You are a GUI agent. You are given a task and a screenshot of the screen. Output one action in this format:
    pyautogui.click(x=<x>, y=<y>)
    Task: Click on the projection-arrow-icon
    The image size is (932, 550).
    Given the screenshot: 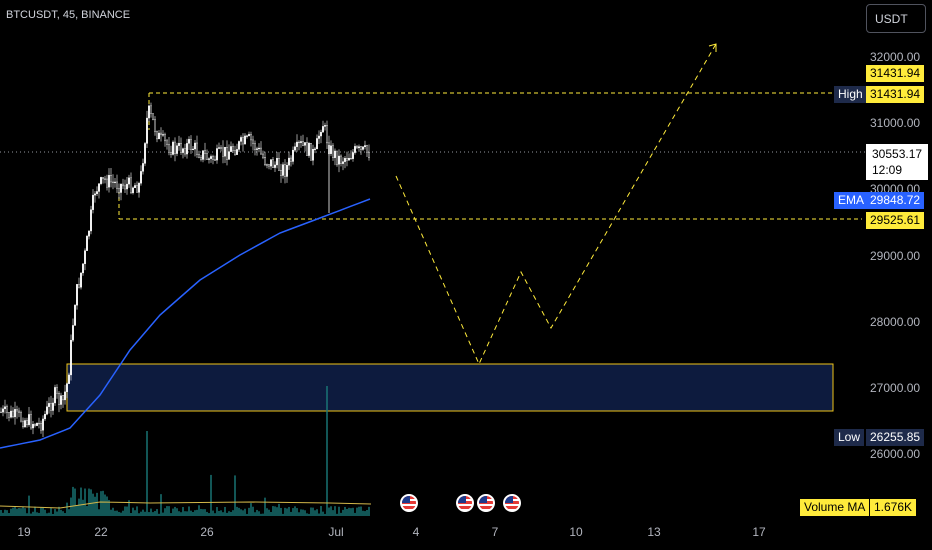 What is the action you would take?
    pyautogui.click(x=712, y=47)
    